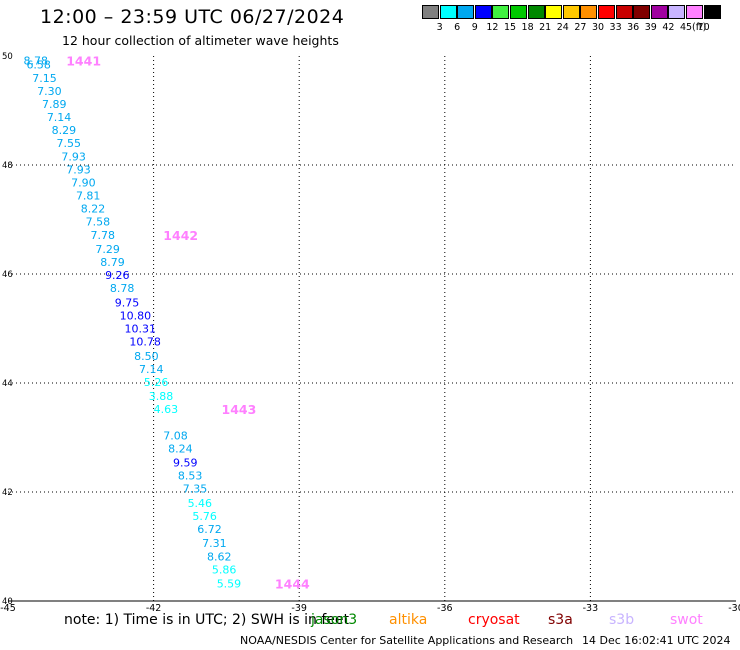 This screenshot has width=740, height=650. What do you see at coordinates (457, 27) in the screenshot?
I see `scale-label: 6` at bounding box center [457, 27].